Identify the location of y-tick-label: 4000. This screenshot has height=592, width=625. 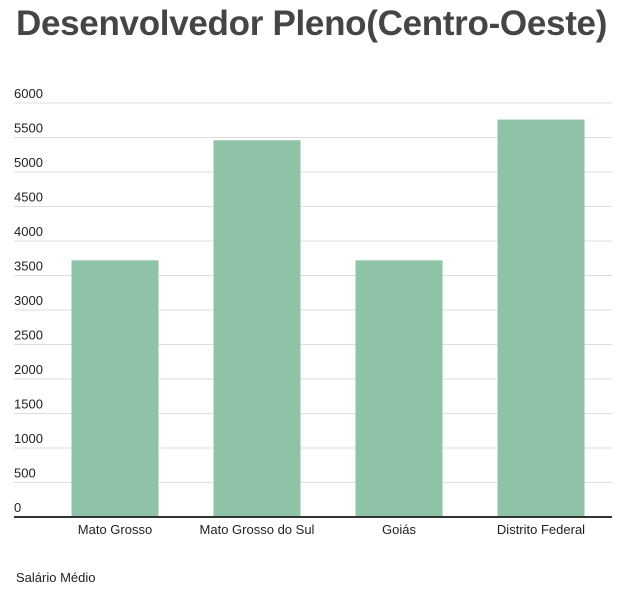
(28, 231).